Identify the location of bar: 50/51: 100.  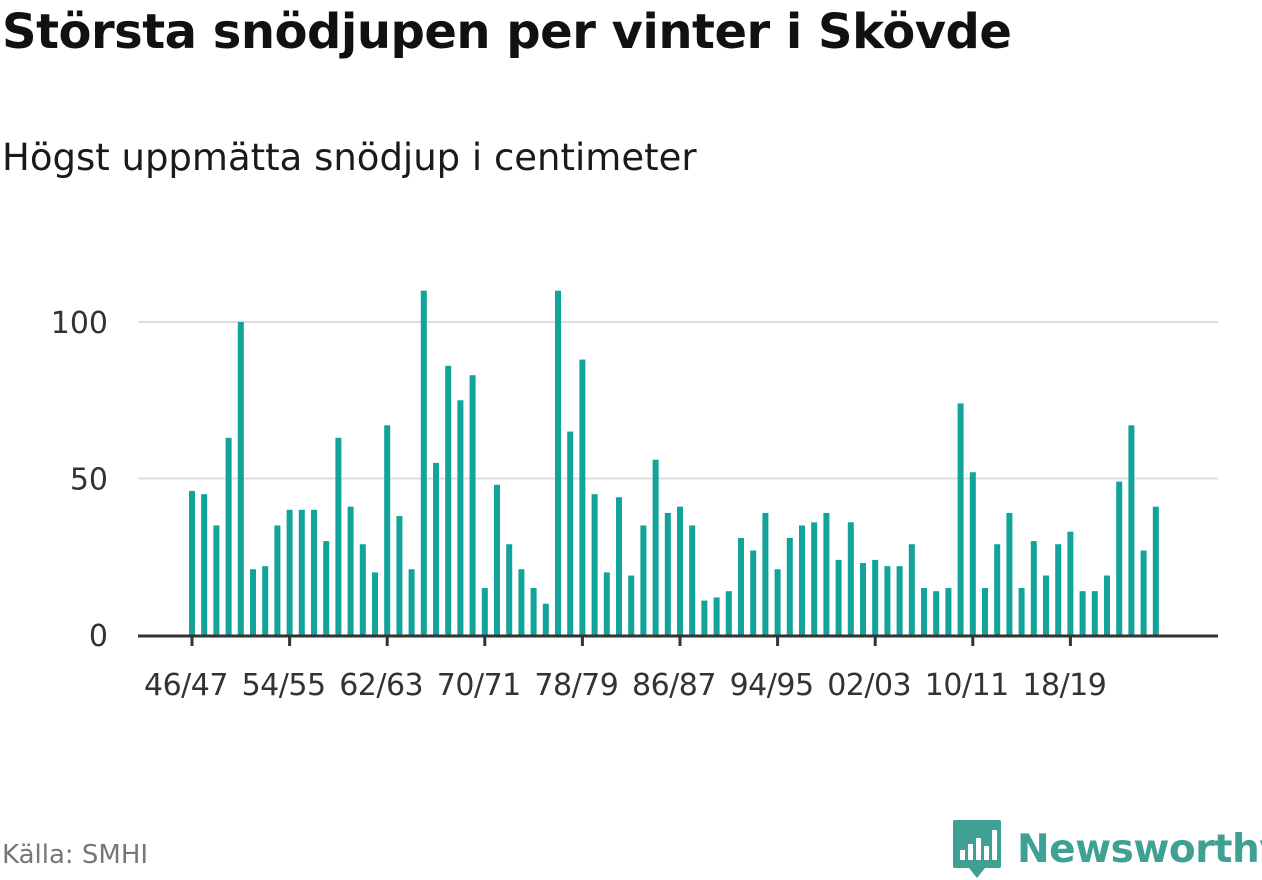
(240, 478).